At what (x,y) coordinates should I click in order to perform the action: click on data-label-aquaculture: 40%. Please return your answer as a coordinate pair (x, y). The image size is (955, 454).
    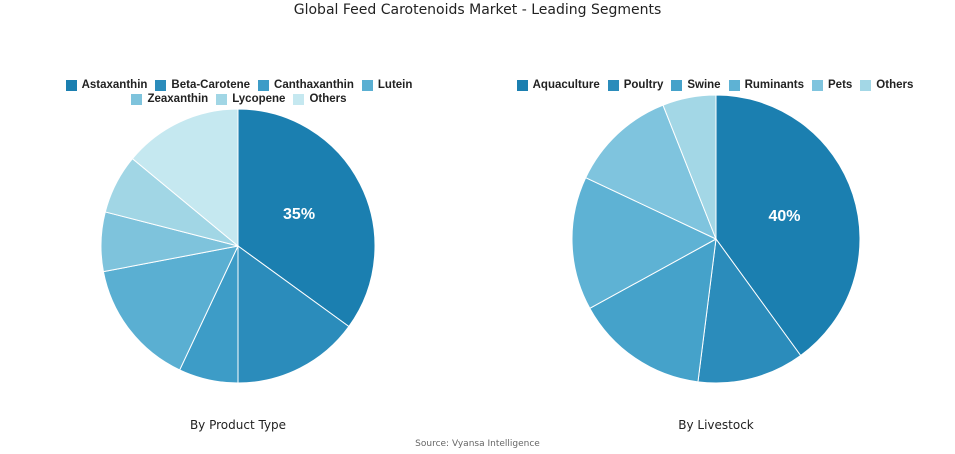
    Looking at the image, I should click on (784, 216).